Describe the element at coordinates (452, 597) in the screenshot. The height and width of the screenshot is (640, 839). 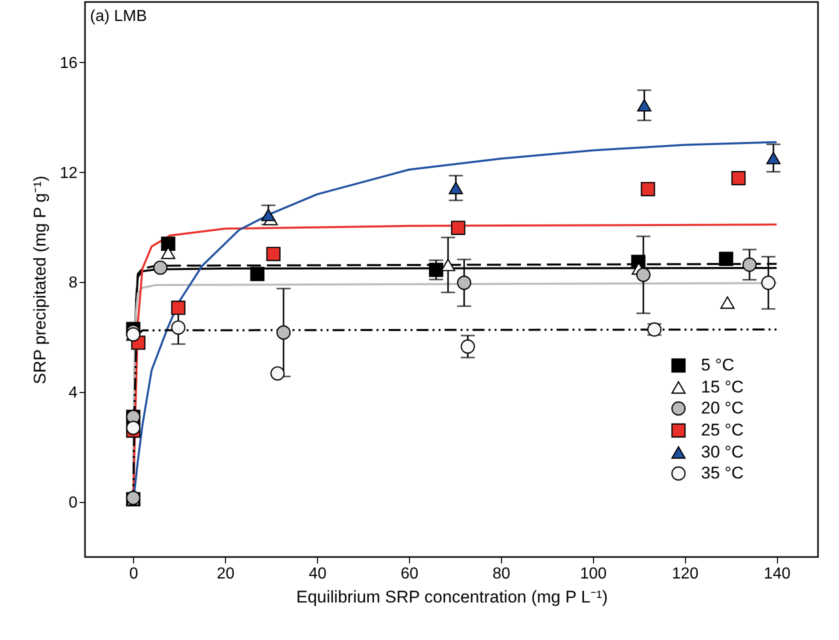
I see `x-axis-title: Equilibrium SRP concentration (mg P L⁻¹)` at that location.